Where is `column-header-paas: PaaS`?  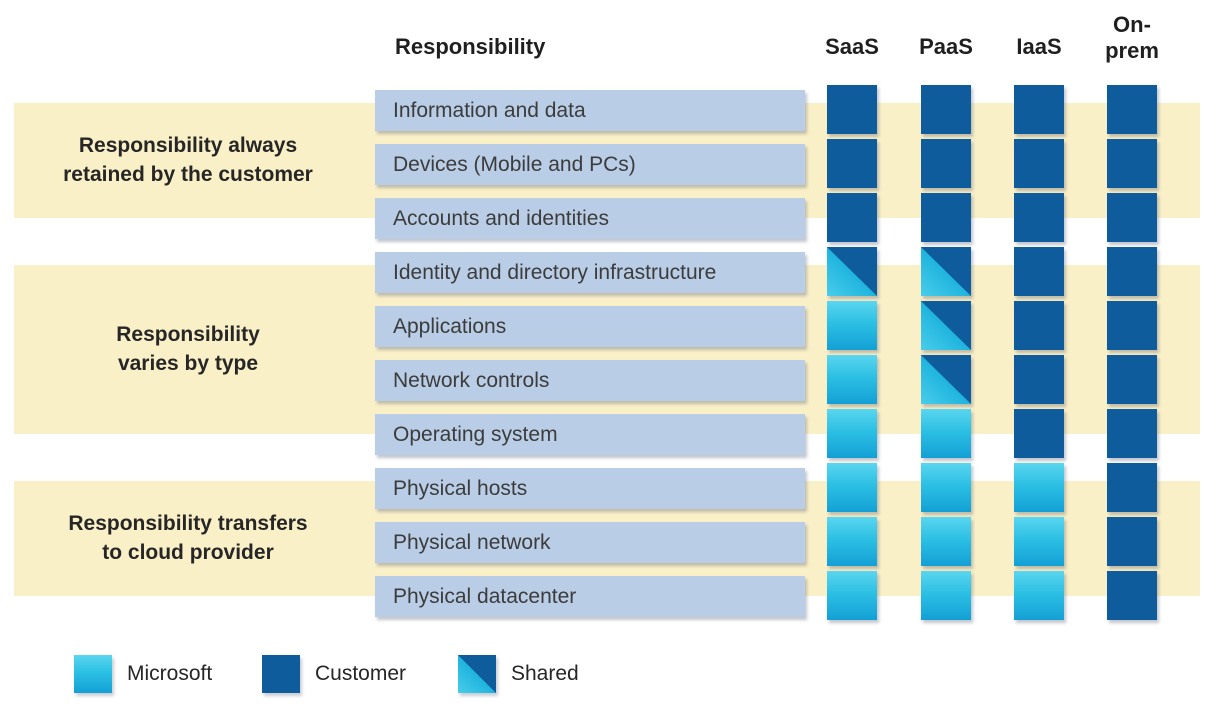
column-header-paas: PaaS is located at coordinates (946, 46).